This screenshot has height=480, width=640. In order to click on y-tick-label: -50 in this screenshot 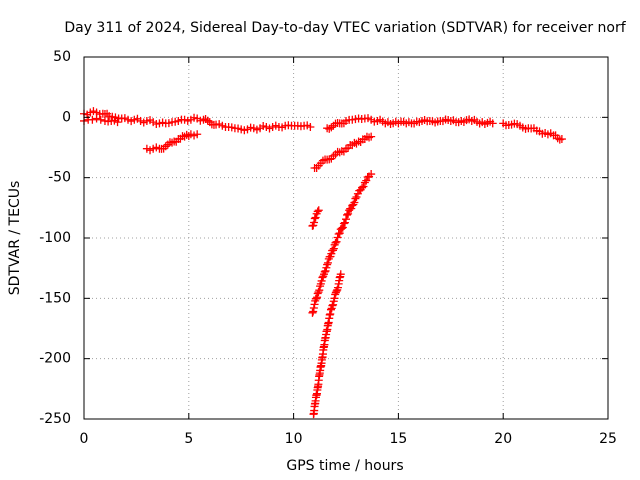, I will do `click(59, 178)`.